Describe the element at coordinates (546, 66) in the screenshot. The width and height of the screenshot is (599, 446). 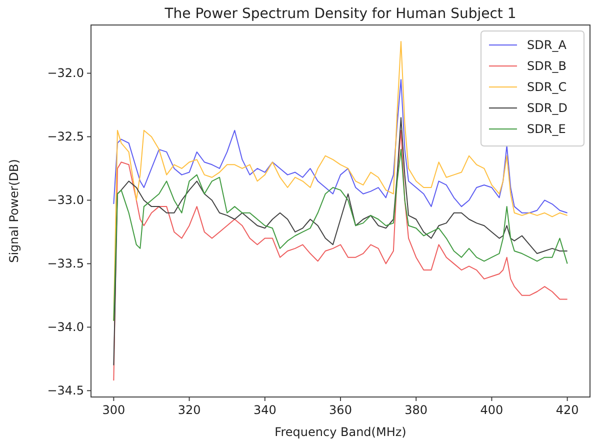
I see `legend-label: SDR_B` at that location.